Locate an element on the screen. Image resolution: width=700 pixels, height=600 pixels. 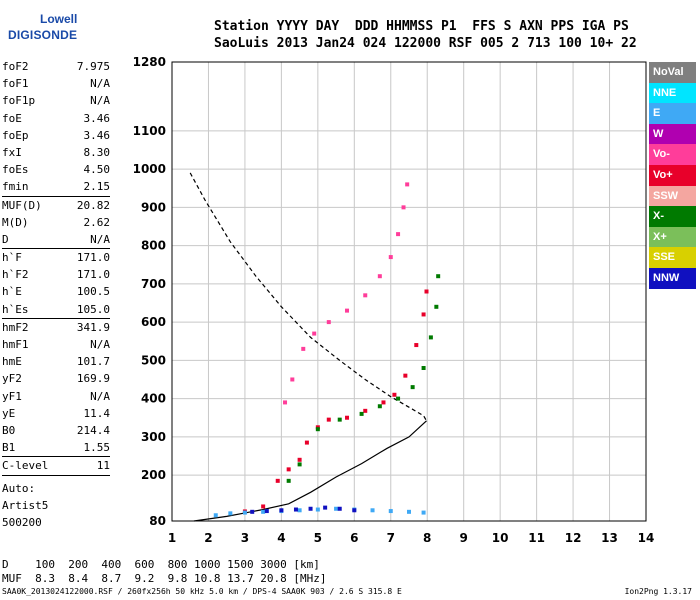
param-row: foF1p N/A is located at coordinates (56, 100).